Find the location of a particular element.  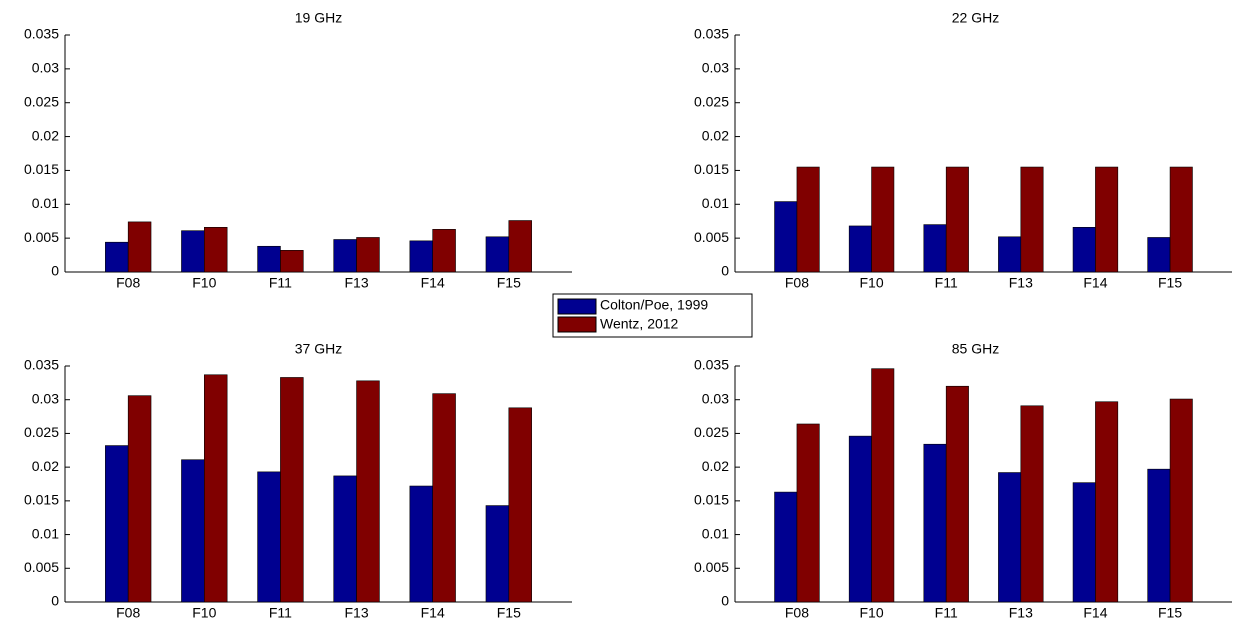

legend-swatch is located at coordinates (577, 324).